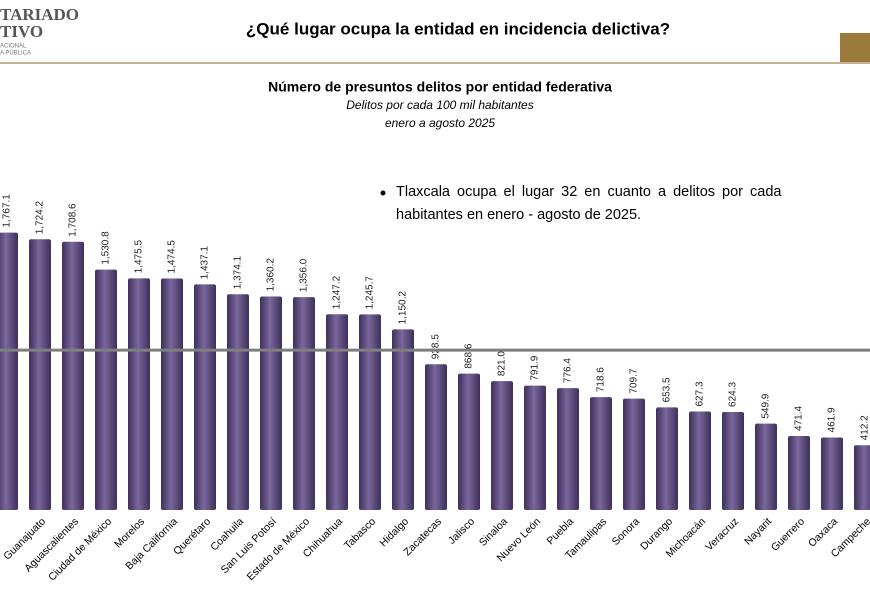 The image size is (870, 600). Describe the element at coordinates (13, 47) in the screenshot. I see `logo-text: ACIONAL` at that location.